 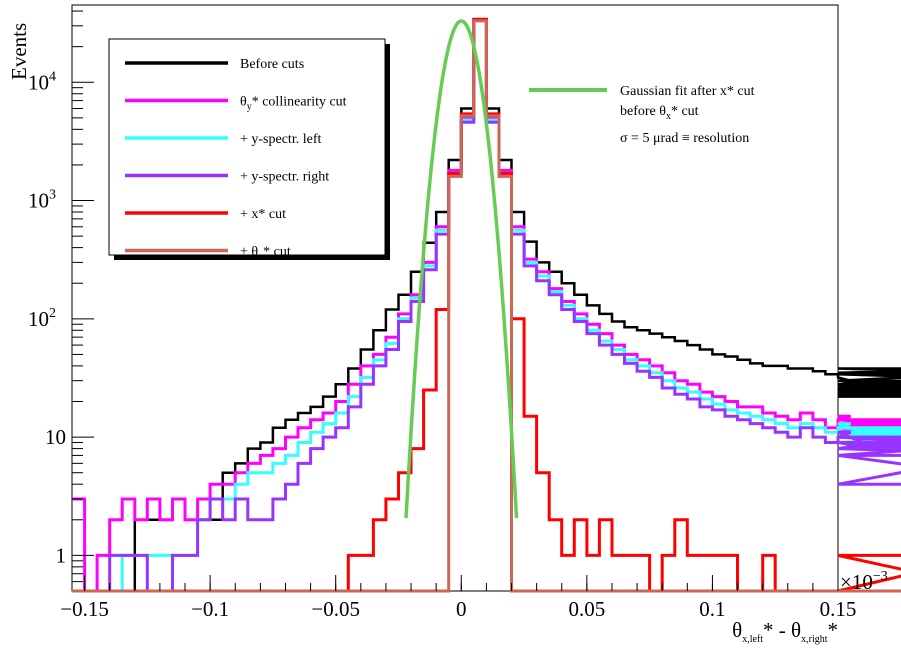 What do you see at coordinates (284, 177) in the screenshot?
I see `legend-label-3: + y-spectr. right` at bounding box center [284, 177].